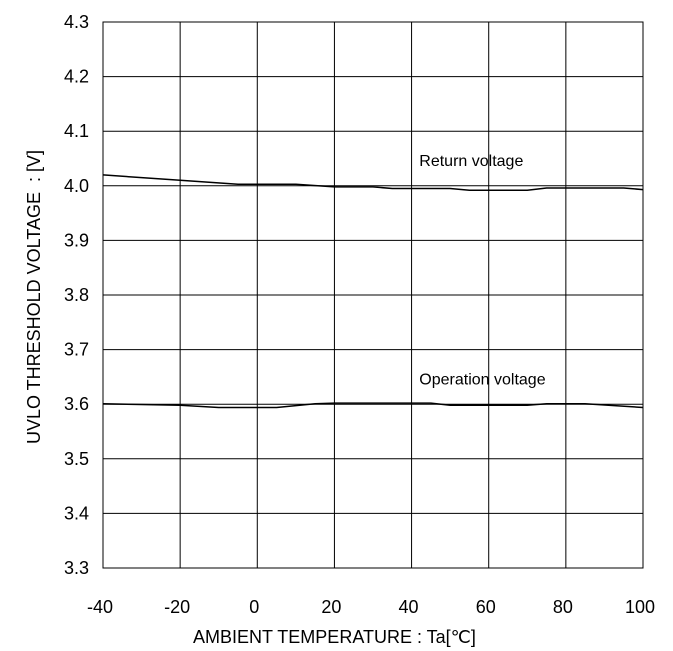 The height and width of the screenshot is (651, 673). I want to click on y-tick-label: 4.1, so click(76, 131).